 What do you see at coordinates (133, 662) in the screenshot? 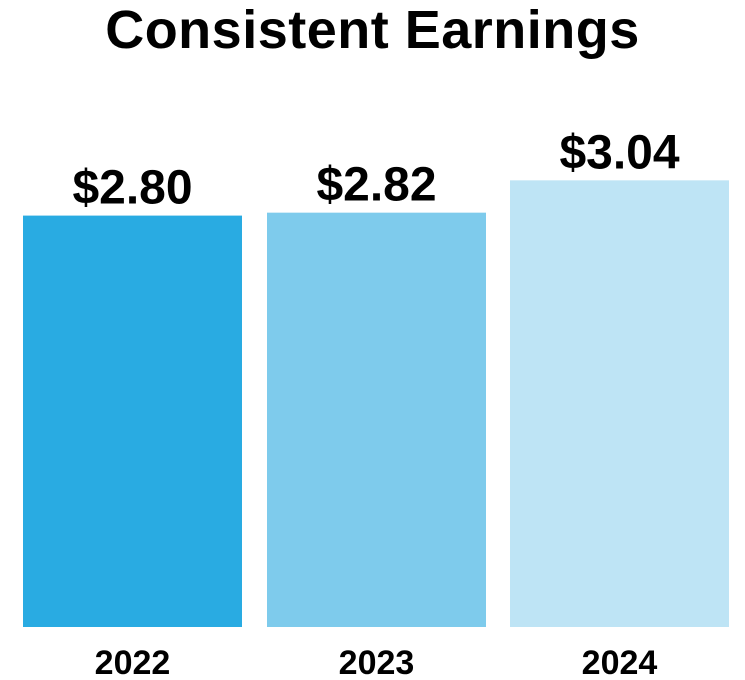
I see `category-label-2022: 2022` at bounding box center [133, 662].